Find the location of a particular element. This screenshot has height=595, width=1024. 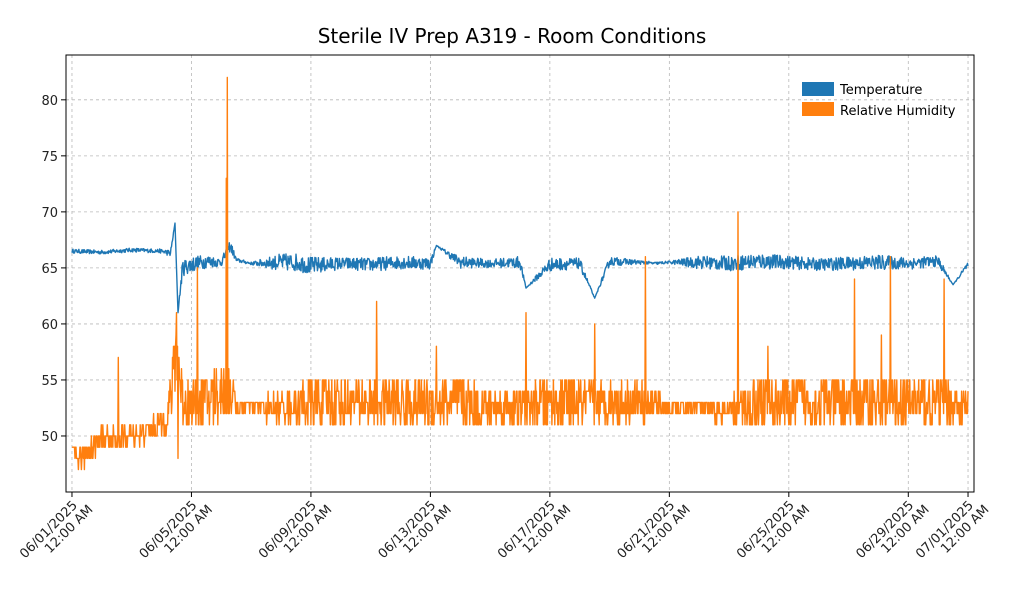

legend: Temperature Relative Humidity is located at coordinates (879, 100).